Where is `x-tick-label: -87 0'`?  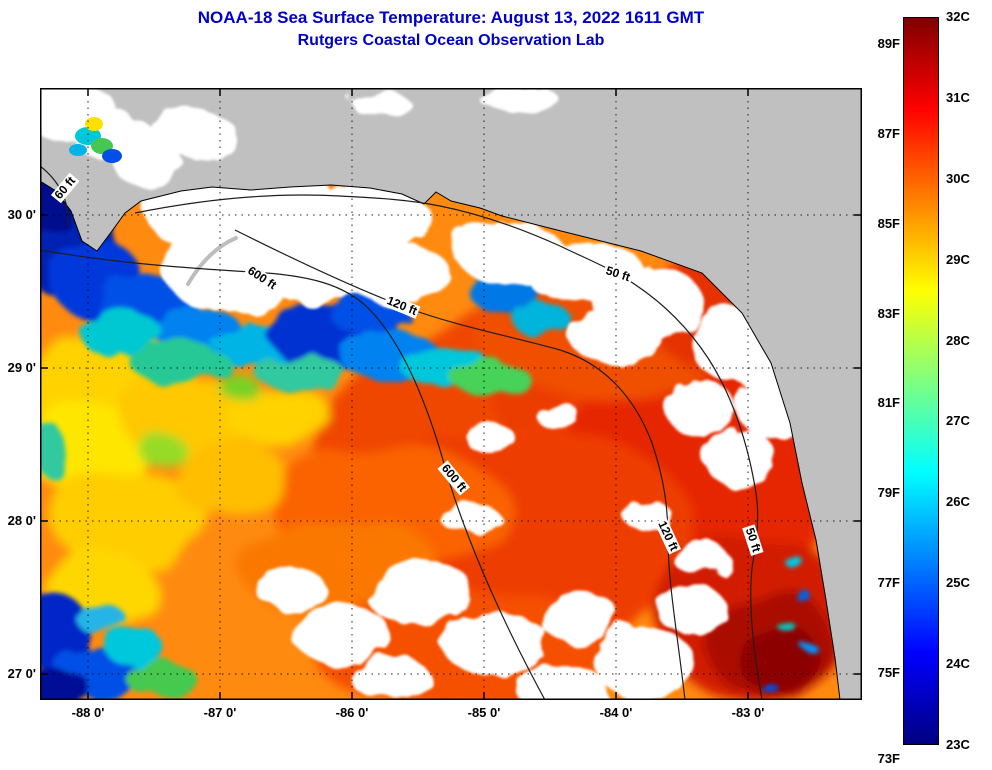 x-tick-label: -87 0' is located at coordinates (220, 712).